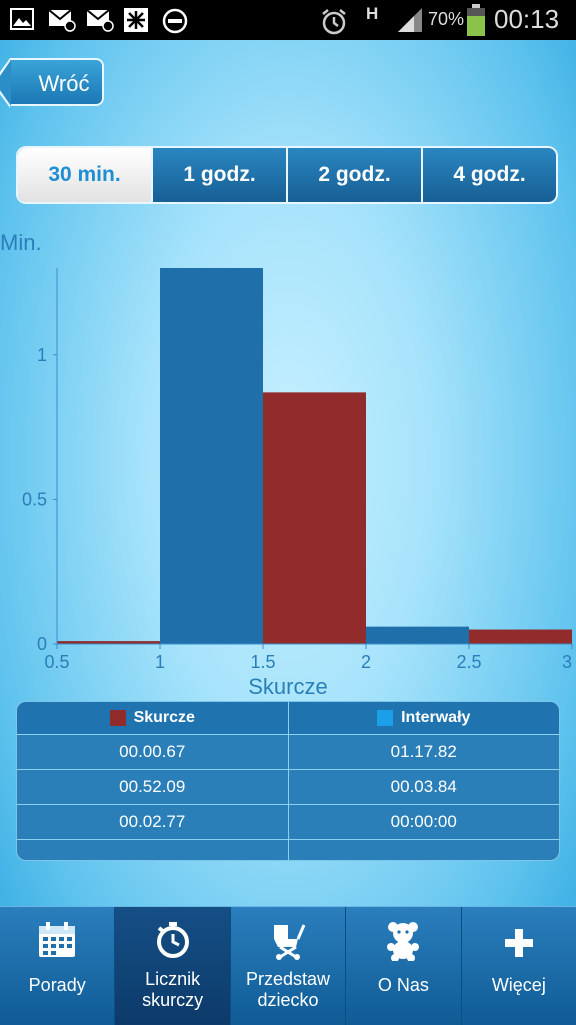 The width and height of the screenshot is (576, 1025). I want to click on nav-wiecej-label: Więcej, so click(518, 985).